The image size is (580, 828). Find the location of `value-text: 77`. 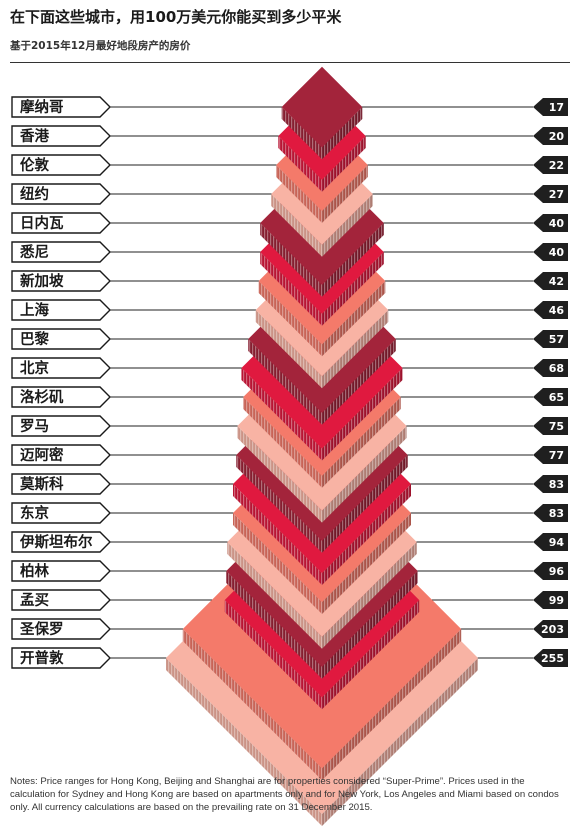

value-text: 77 is located at coordinates (556, 455).